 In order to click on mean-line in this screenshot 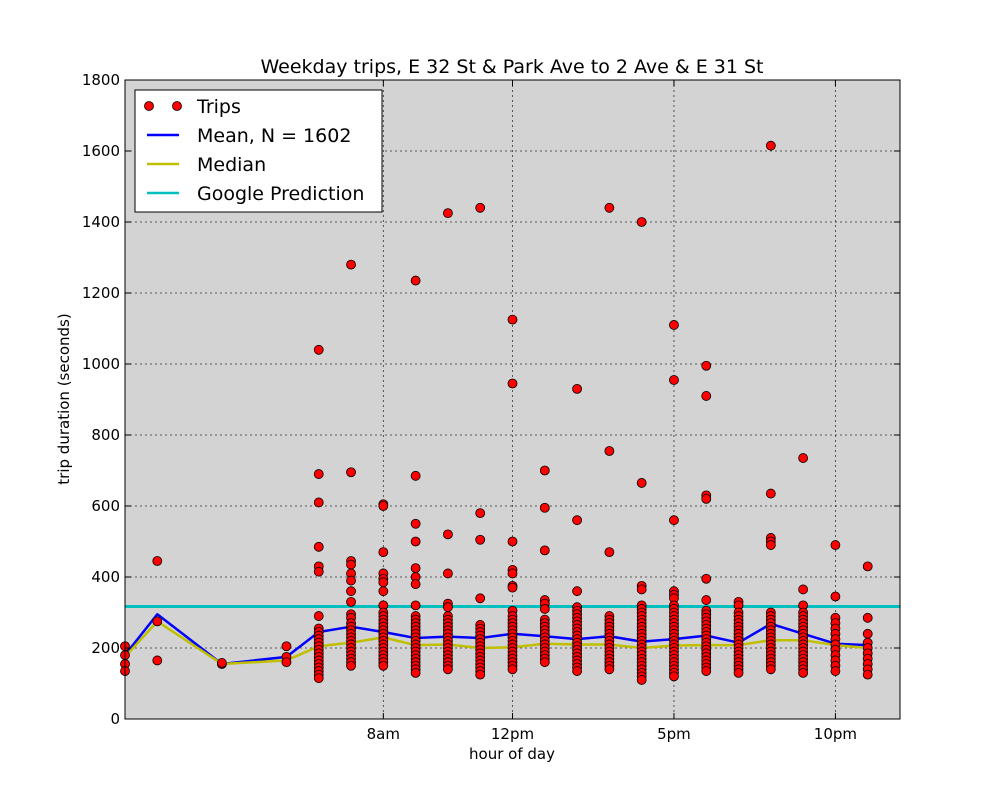, I will do `click(496, 639)`.